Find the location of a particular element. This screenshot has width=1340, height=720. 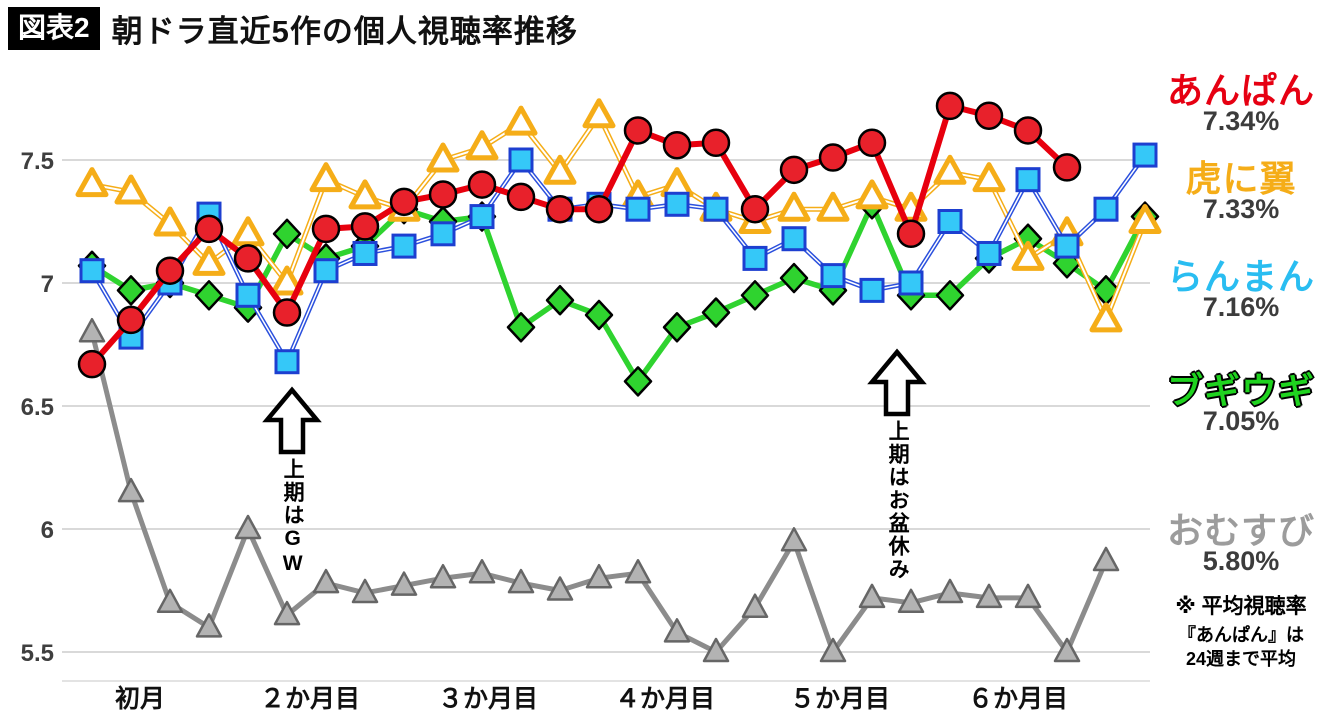

annotation-text-golden-week: 上期はGW is located at coordinates (293, 517).